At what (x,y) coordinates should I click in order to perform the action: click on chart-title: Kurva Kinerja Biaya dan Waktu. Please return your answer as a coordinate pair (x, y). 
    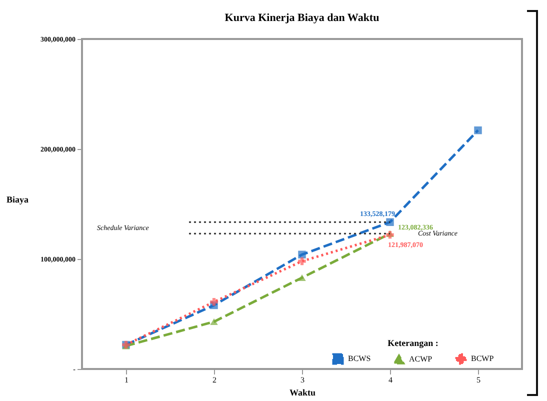
    Looking at the image, I should click on (302, 18).